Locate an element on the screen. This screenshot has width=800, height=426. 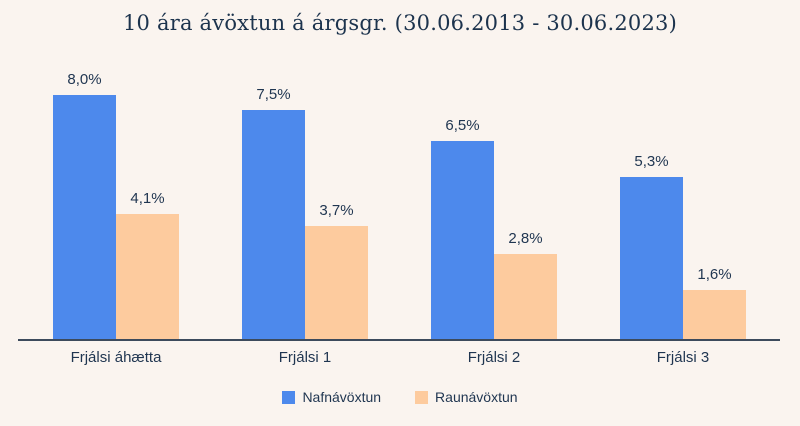
x-axis-label: Frjálsi áhætta is located at coordinates (116, 357).